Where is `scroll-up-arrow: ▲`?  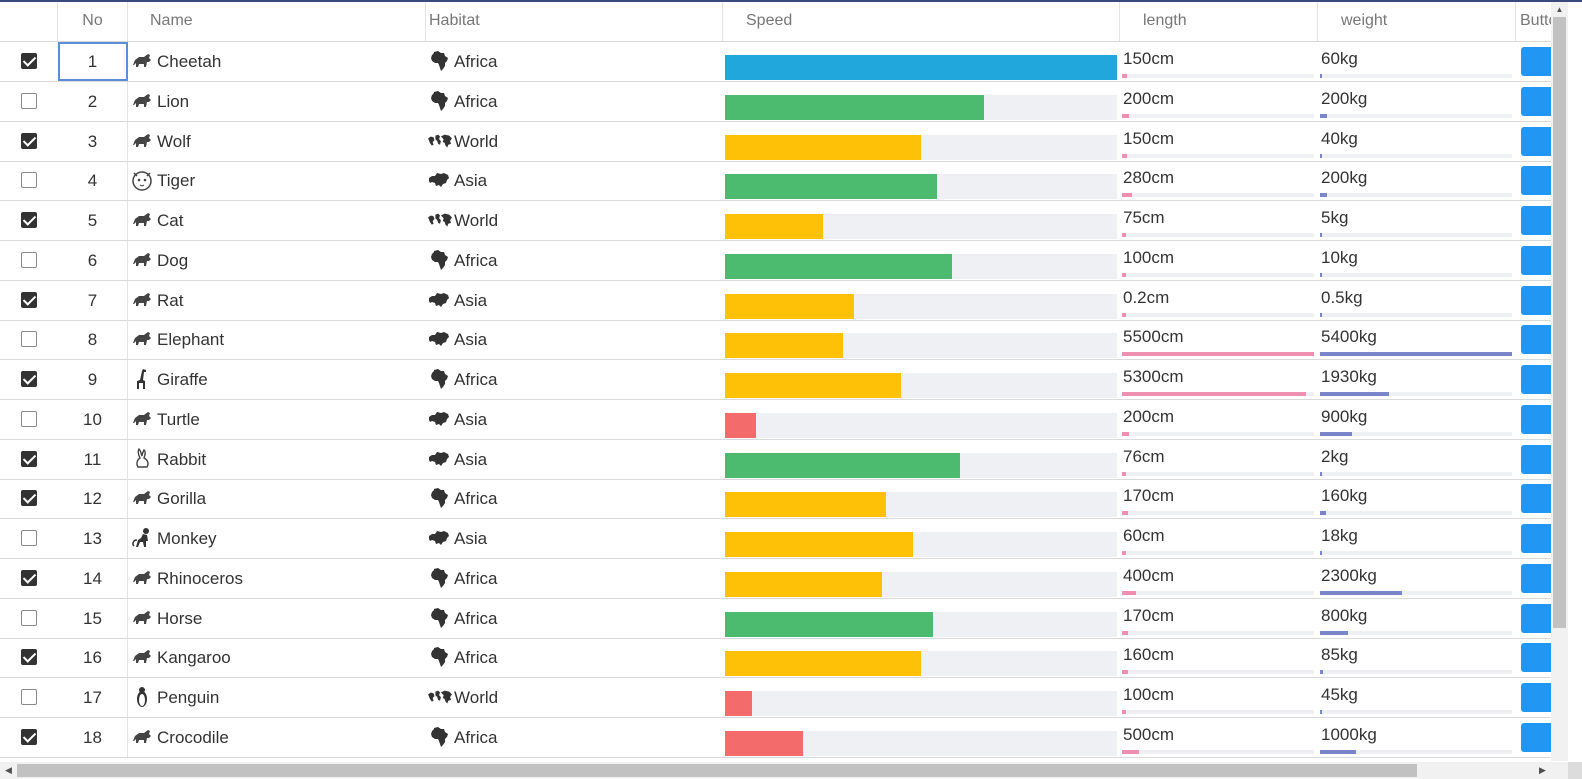
scroll-up-arrow: ▲ is located at coordinates (1559, 9).